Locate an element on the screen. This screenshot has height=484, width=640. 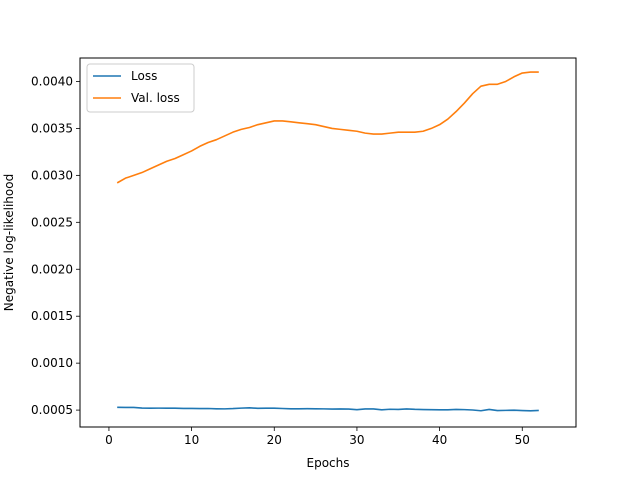
y-tick-label: 0.0005 is located at coordinates (52, 410).